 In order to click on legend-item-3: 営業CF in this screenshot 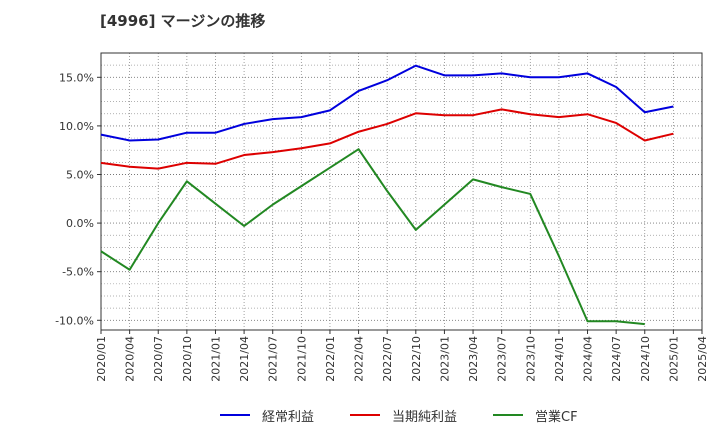, I will do `click(535, 415)`.